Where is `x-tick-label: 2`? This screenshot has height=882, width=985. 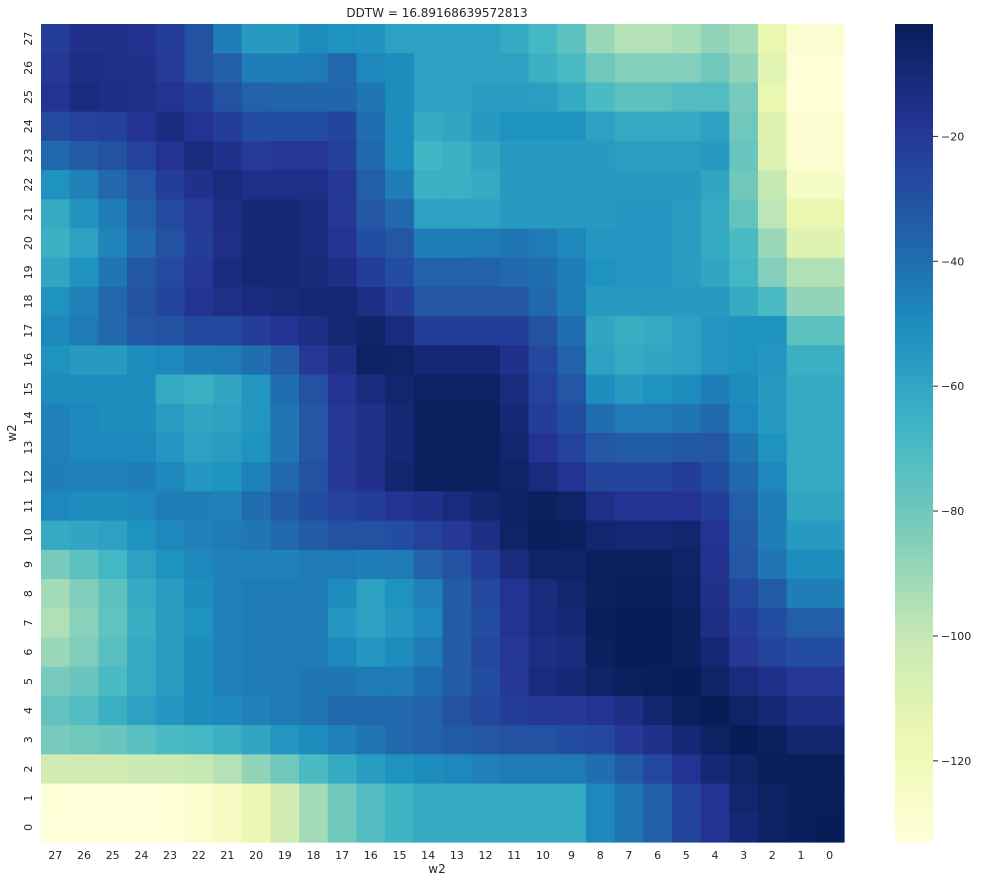 x-tick-label: 2 is located at coordinates (772, 855).